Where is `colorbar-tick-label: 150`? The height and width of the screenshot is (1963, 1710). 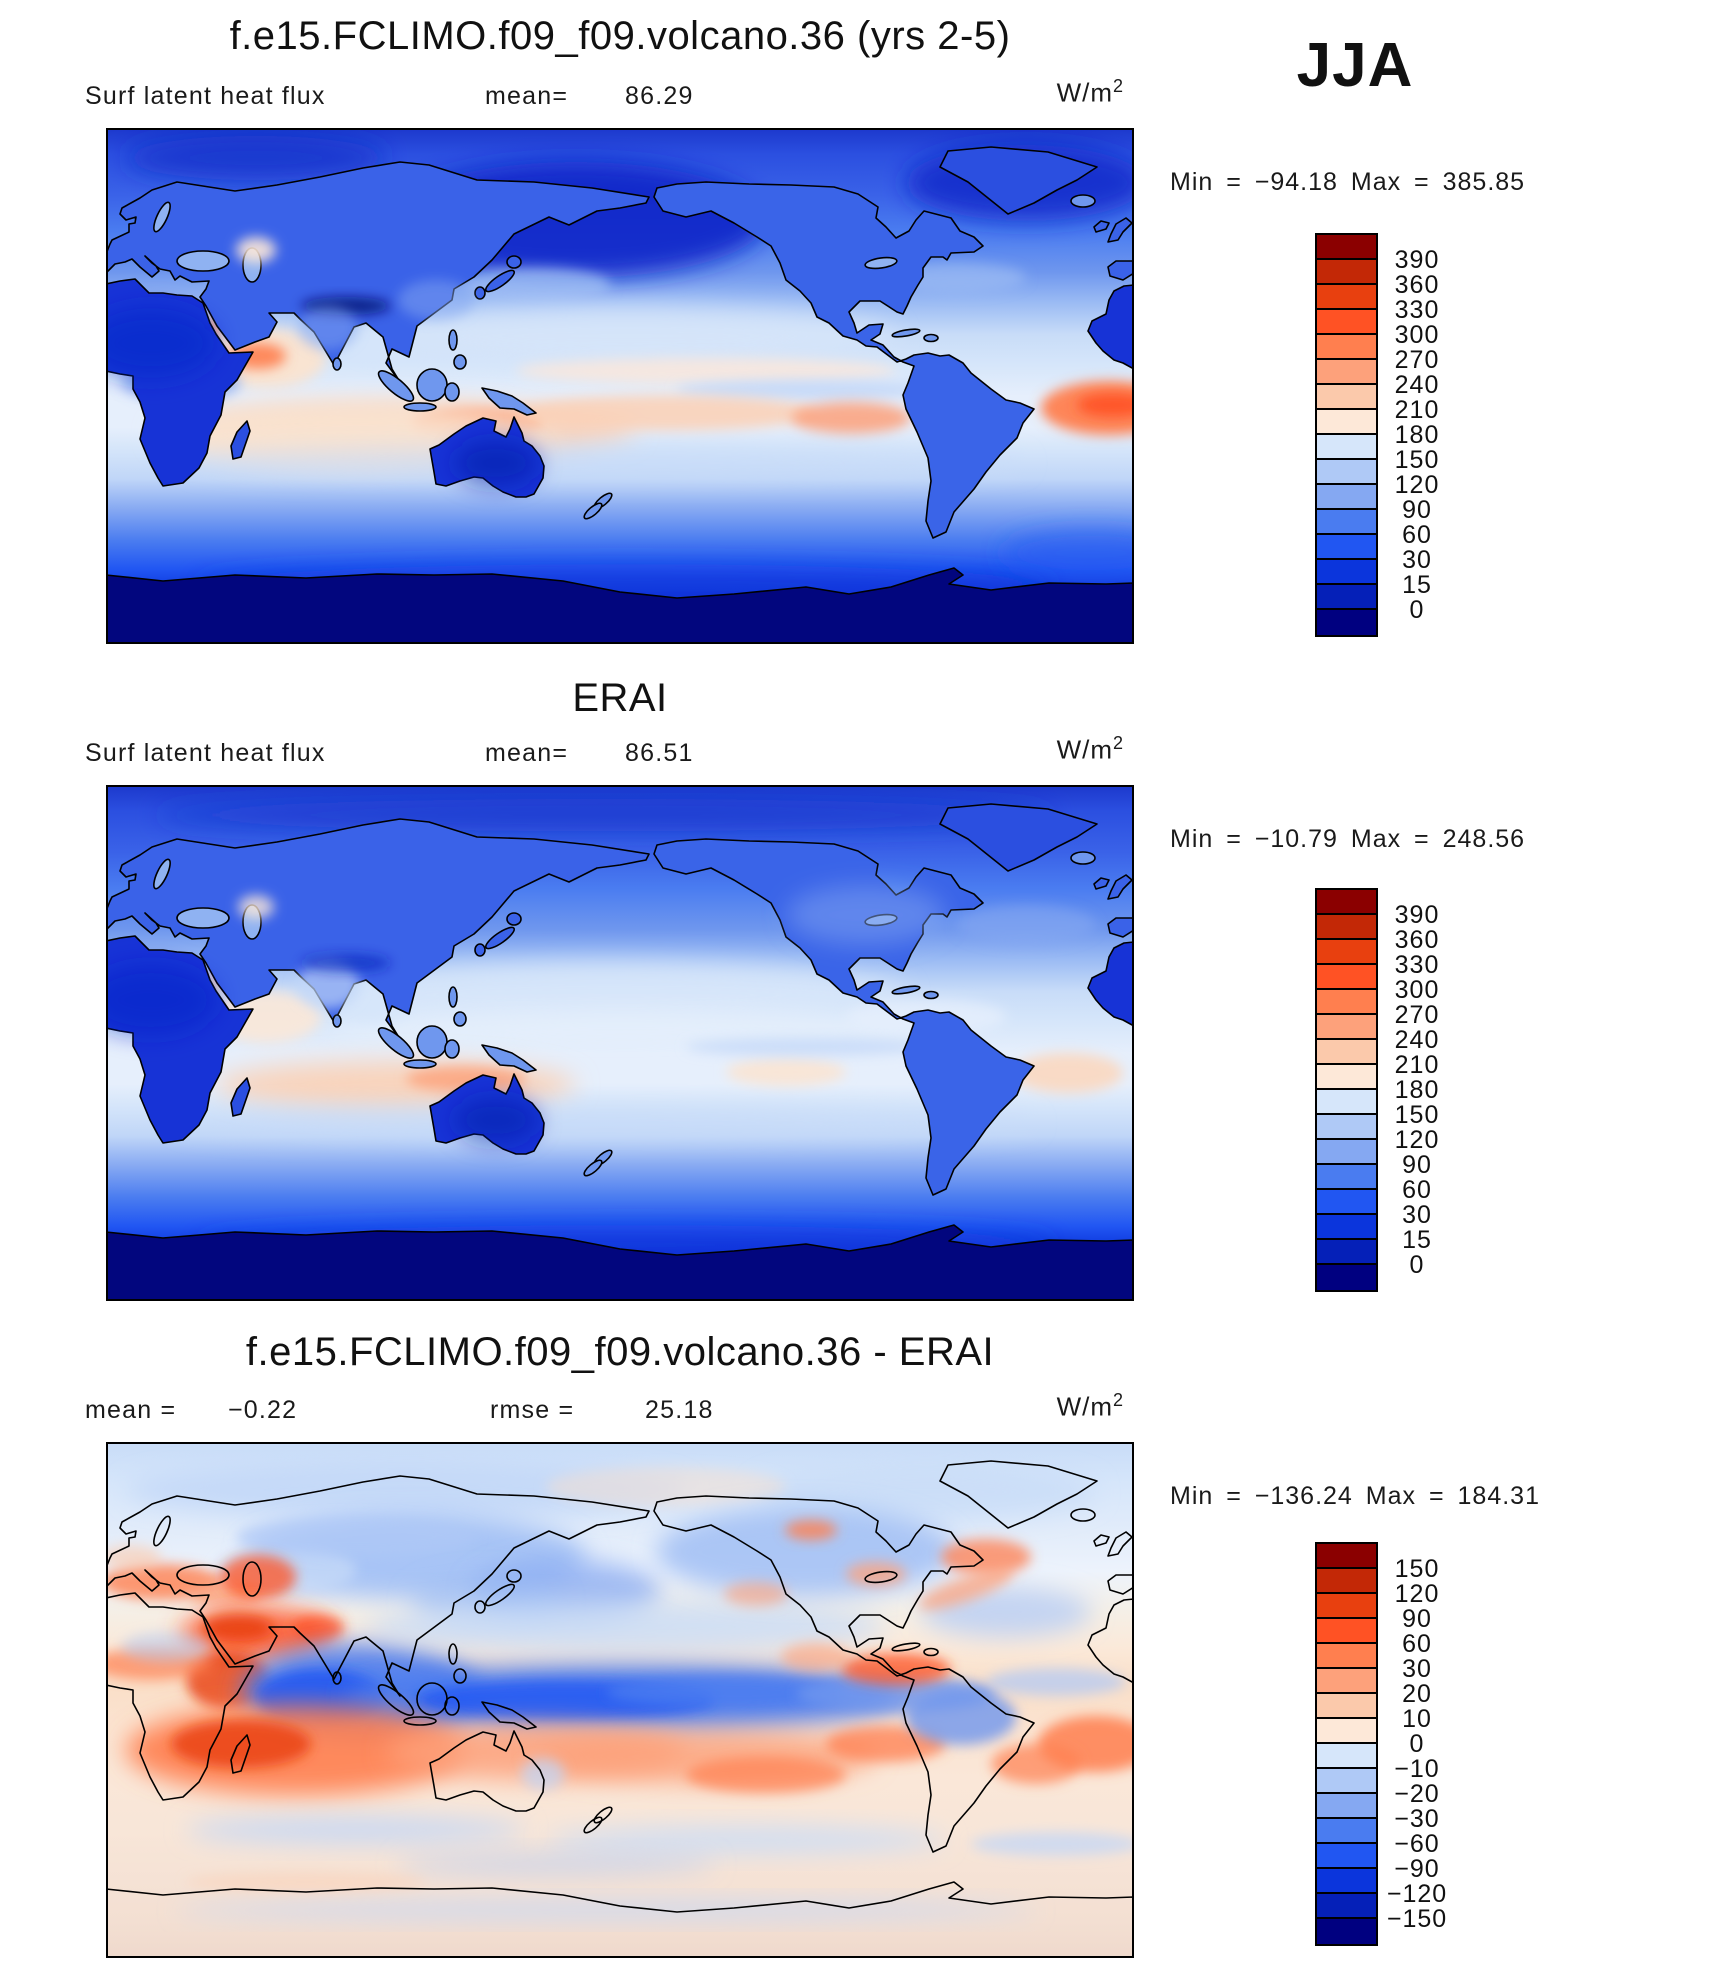
colorbar-tick-label: 150 is located at coordinates (1417, 1115).